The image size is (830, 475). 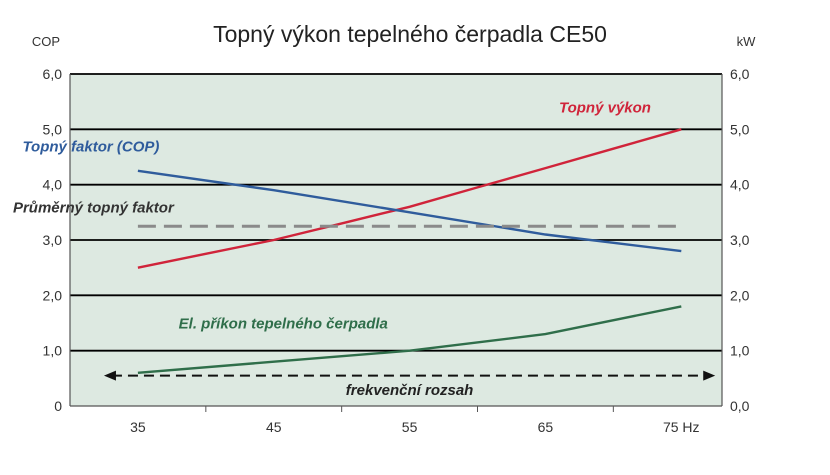 What do you see at coordinates (740, 185) in the screenshot?
I see `y-tick-label-right: 4,0` at bounding box center [740, 185].